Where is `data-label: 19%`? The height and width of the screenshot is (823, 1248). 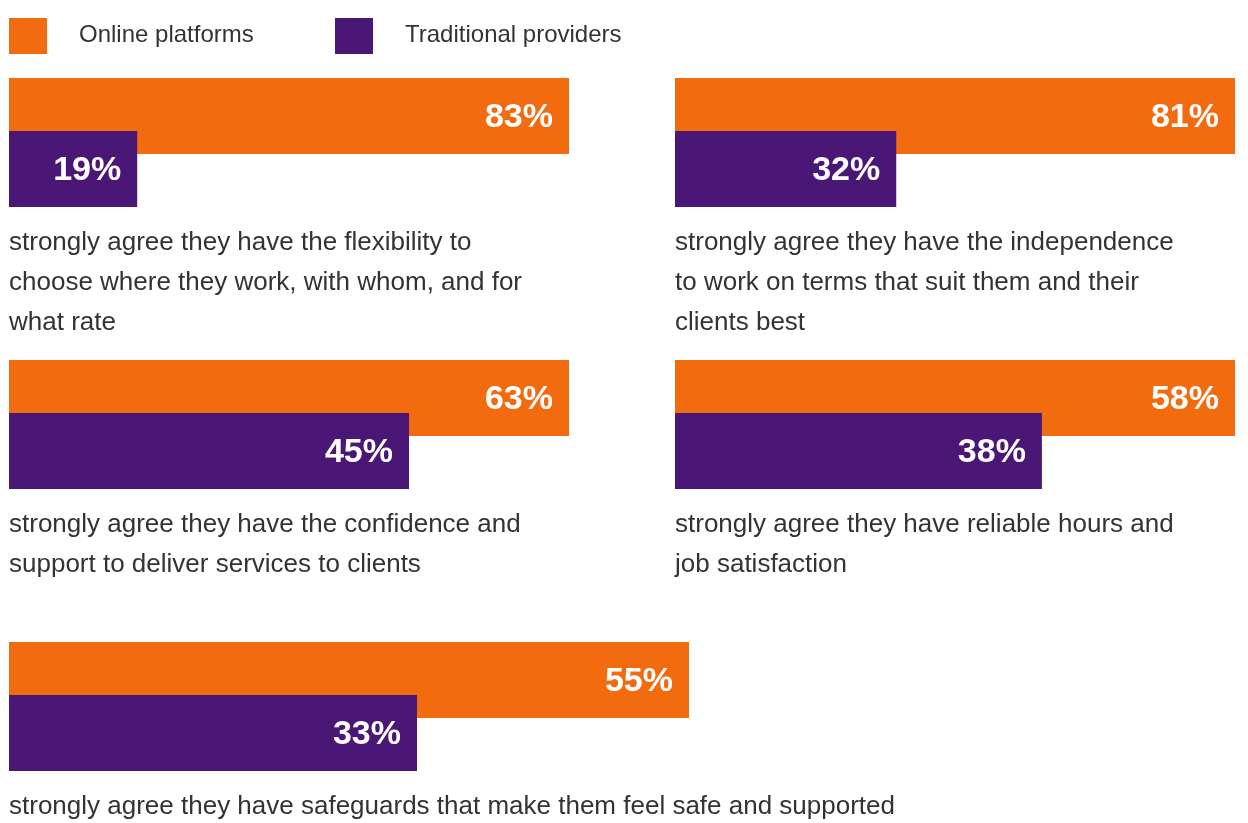
data-label: 19% is located at coordinates (87, 167).